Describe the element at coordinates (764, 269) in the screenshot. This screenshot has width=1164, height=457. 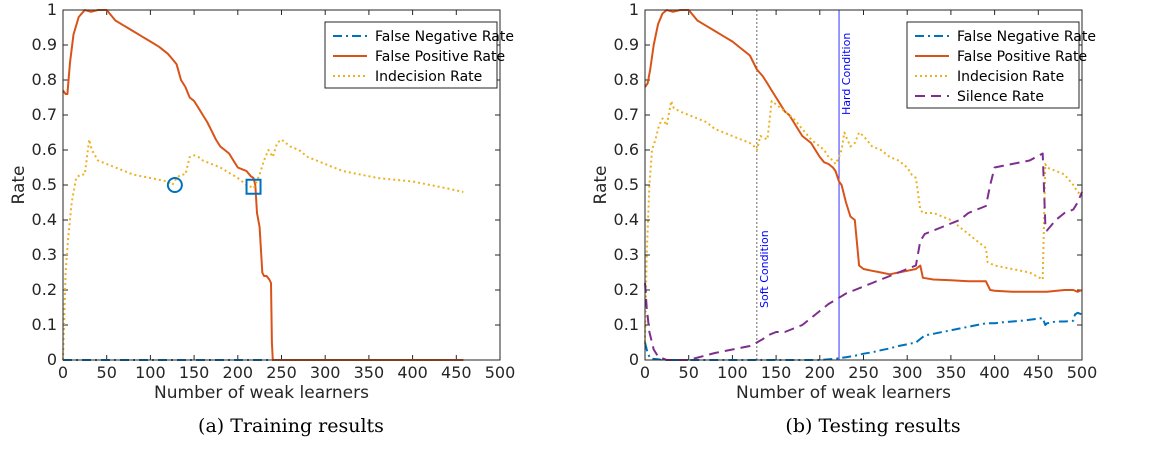
I see `condition-label: Soft Condition` at that location.